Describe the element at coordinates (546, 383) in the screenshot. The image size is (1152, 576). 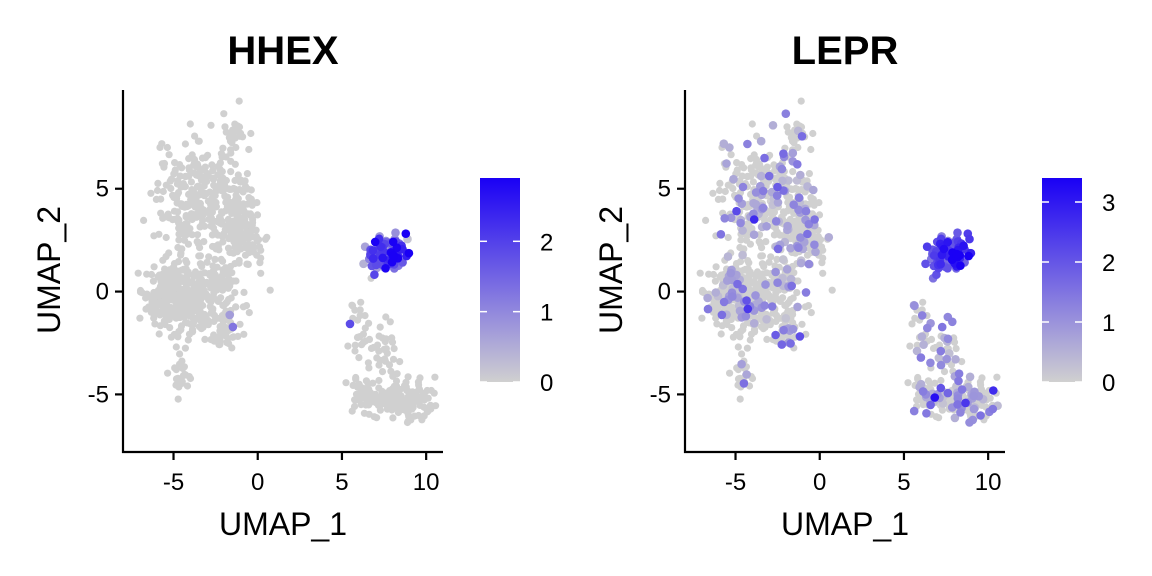
I see `legend-tick-label: 0` at that location.